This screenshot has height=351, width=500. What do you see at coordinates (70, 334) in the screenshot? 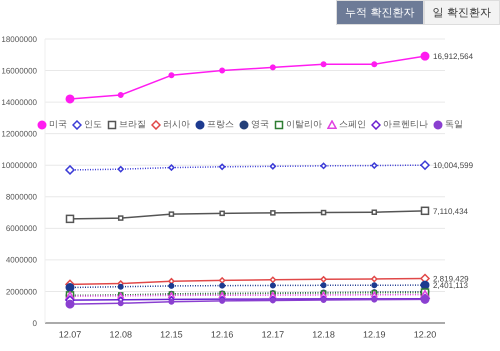
I see `x-tick-label: 12.07` at bounding box center [70, 334].